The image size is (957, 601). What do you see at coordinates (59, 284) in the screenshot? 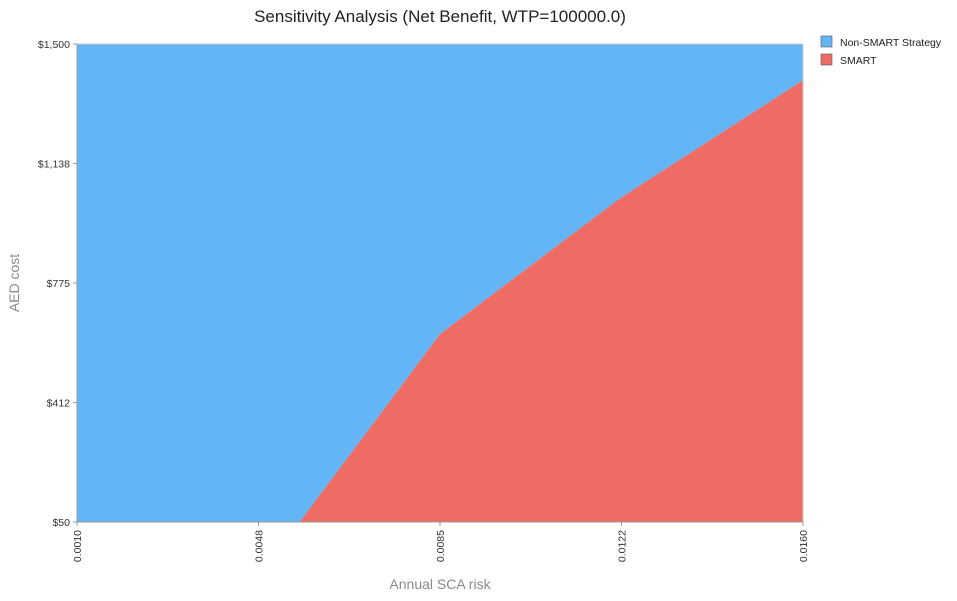
I see `y-tick-label: $775` at bounding box center [59, 284].